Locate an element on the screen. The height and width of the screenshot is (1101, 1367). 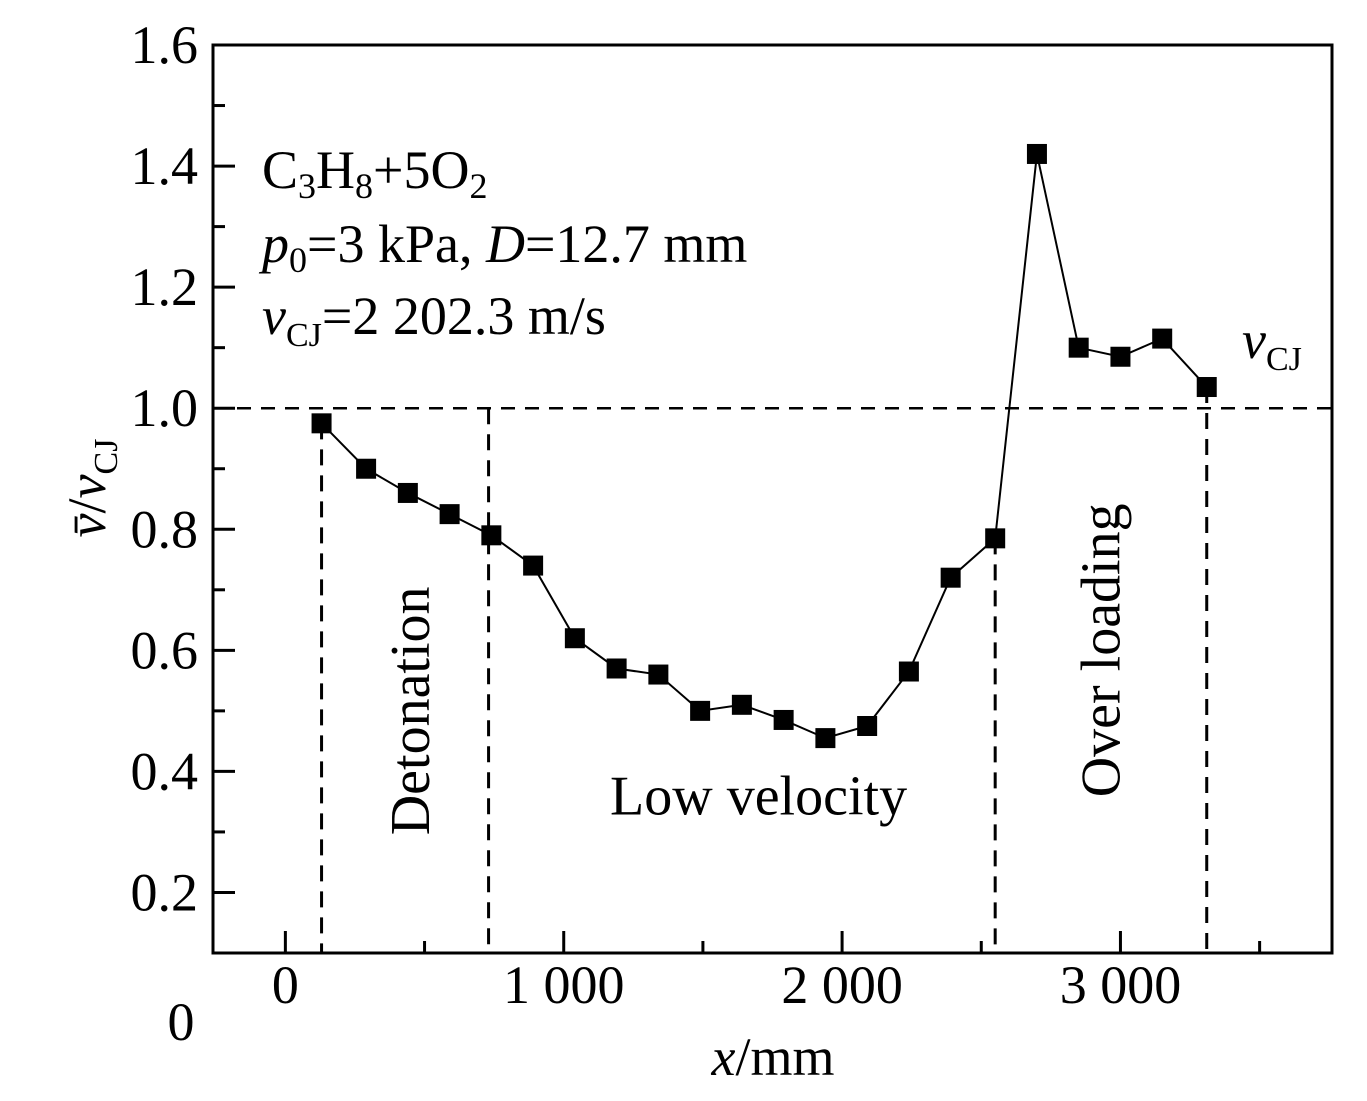
annotation-vcj: vCJ=2 202.3 m/s is located at coordinates (434, 320).